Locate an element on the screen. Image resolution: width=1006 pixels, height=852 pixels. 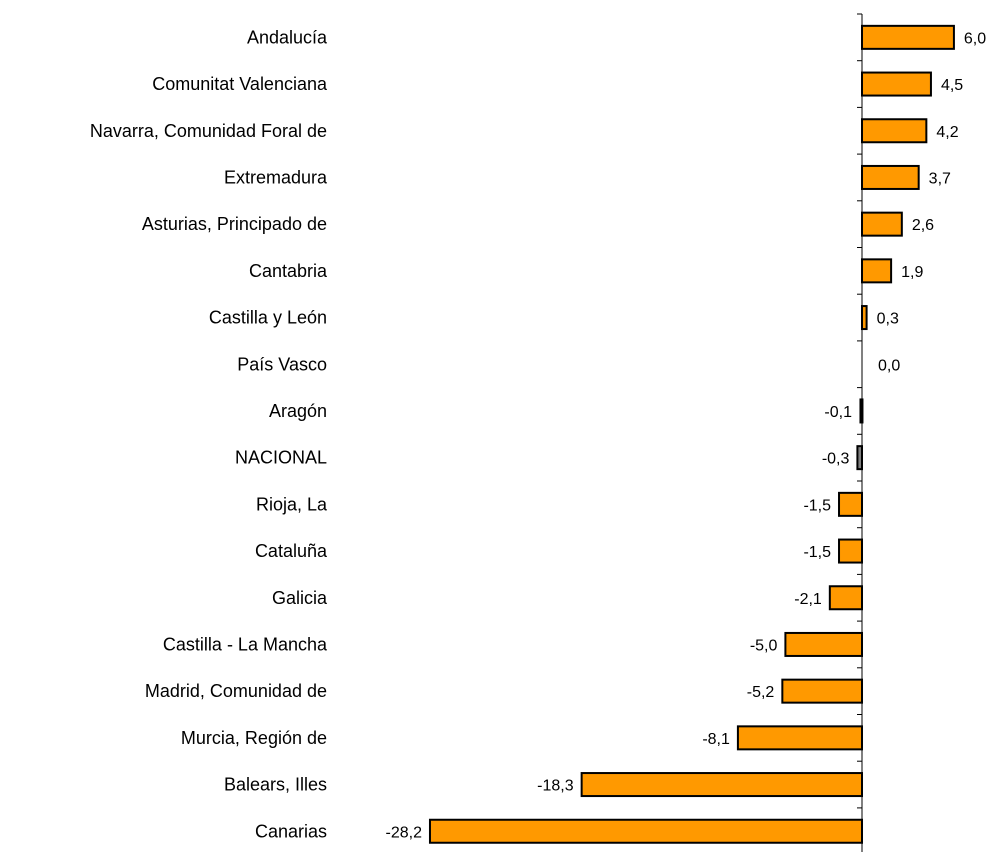
value-label: 6,0 is located at coordinates (975, 38).